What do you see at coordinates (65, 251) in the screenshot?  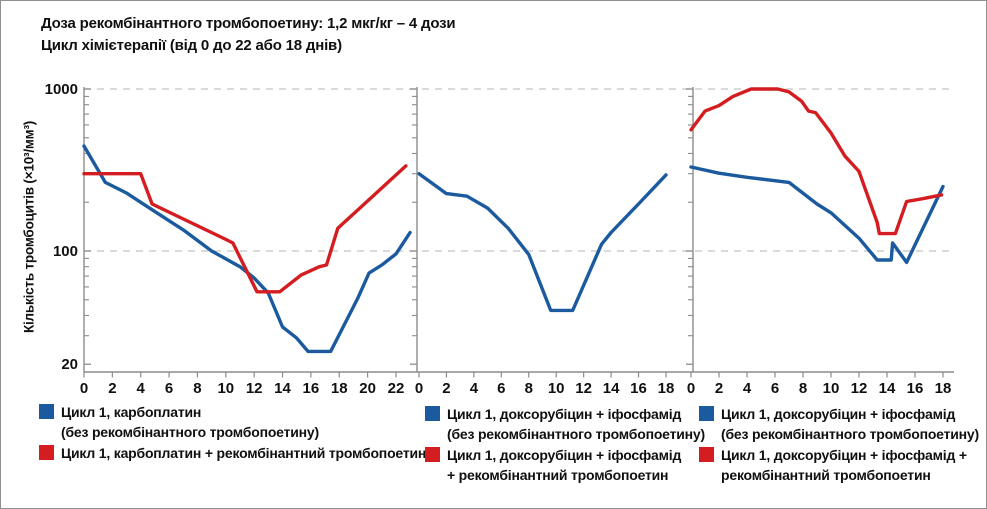 I see `svg-text: 100` at bounding box center [65, 251].